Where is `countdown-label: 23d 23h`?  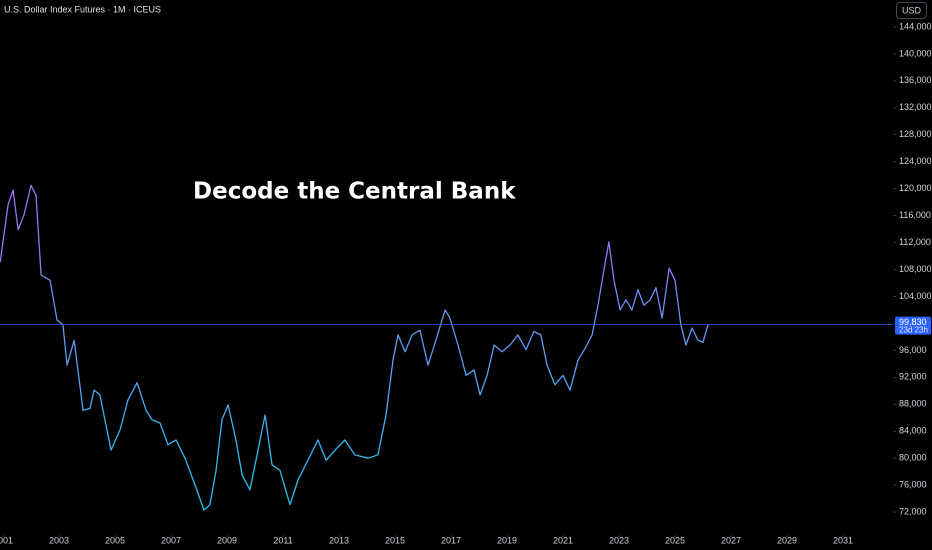
countdown-label: 23d 23h is located at coordinates (913, 330).